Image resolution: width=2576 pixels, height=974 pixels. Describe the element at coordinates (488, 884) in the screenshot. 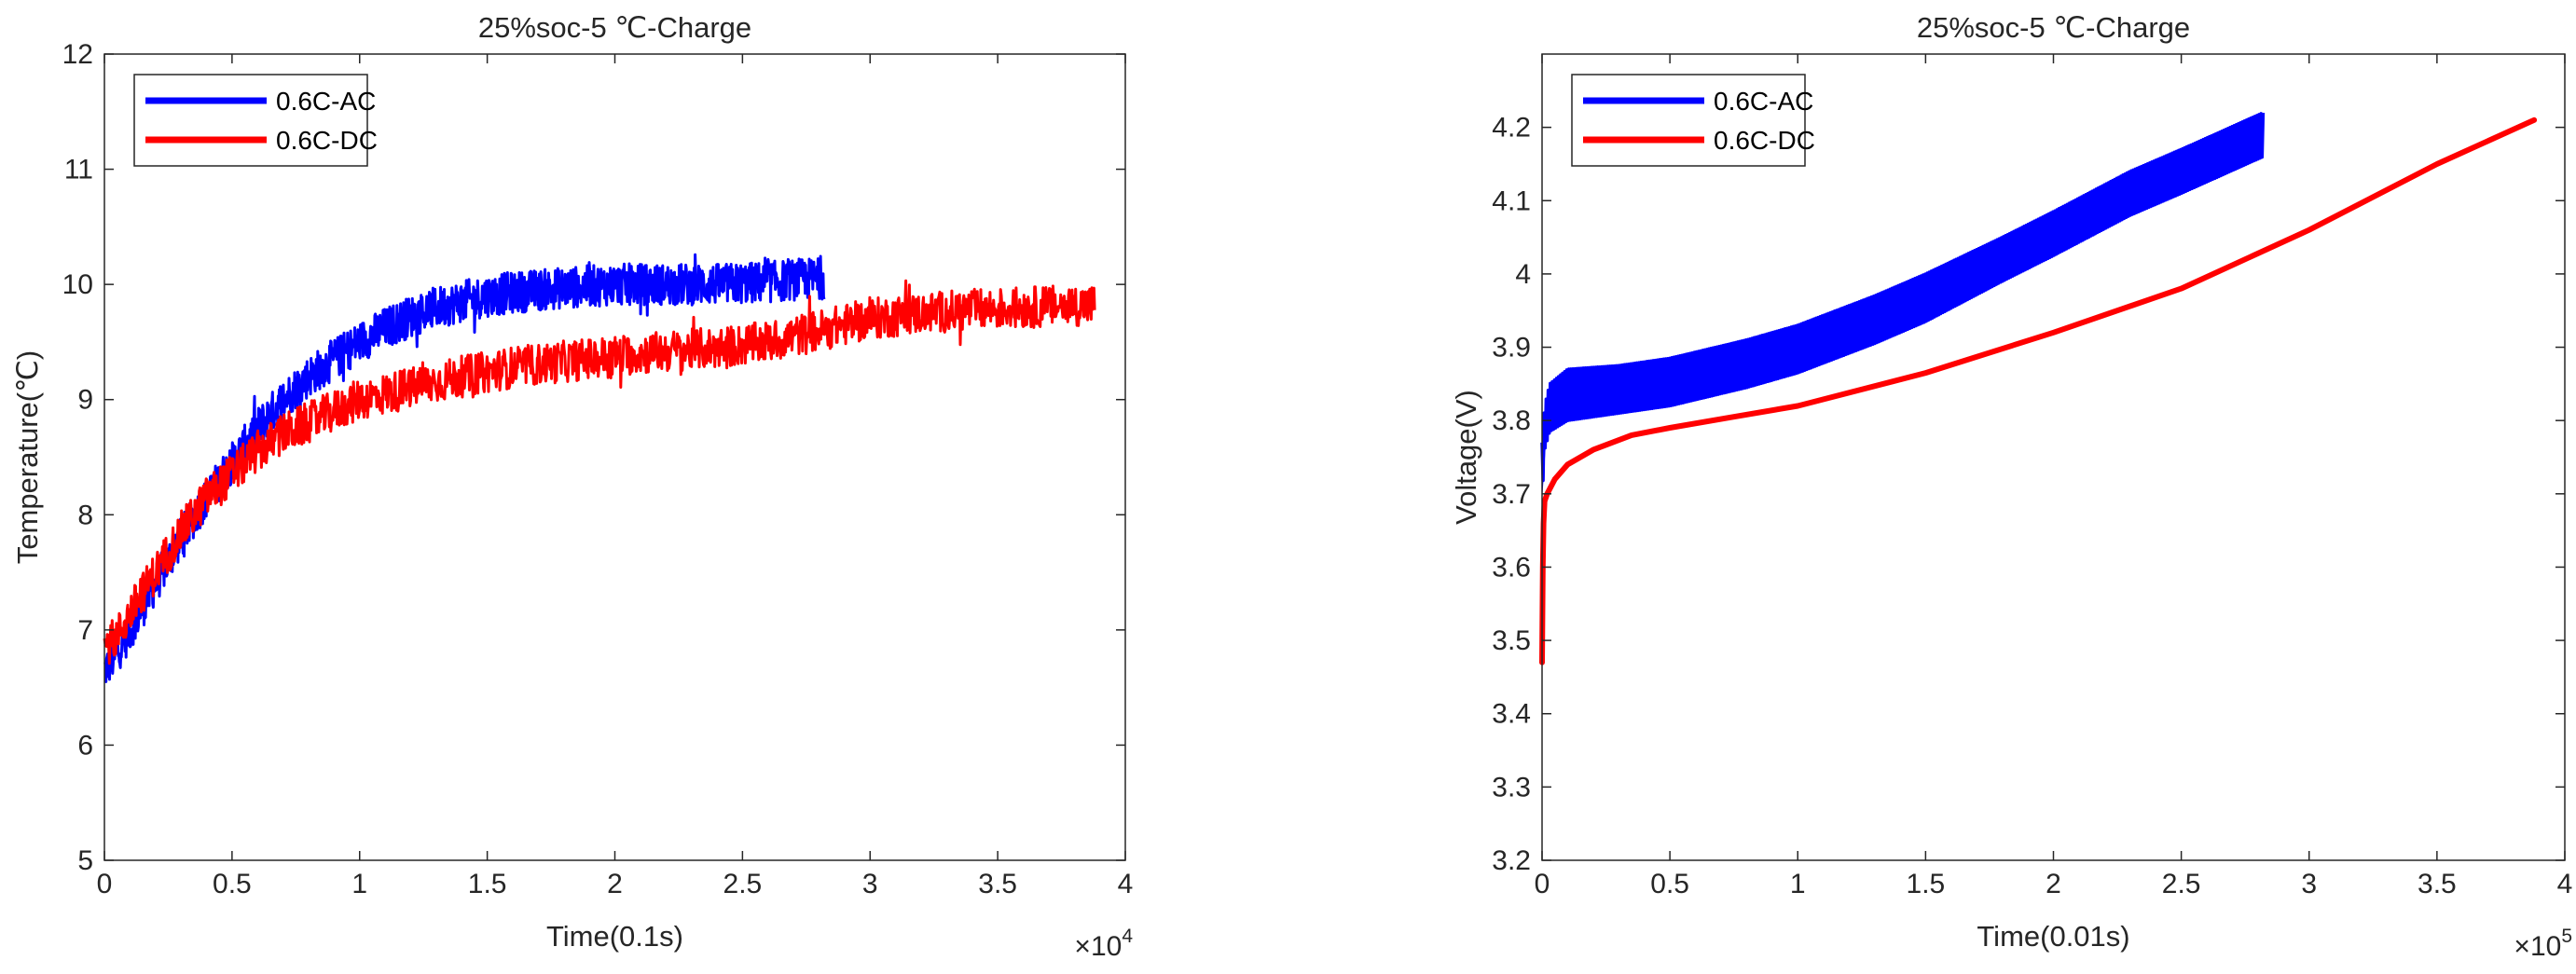

I see `temperature-x-tick-label: 1.5` at that location.